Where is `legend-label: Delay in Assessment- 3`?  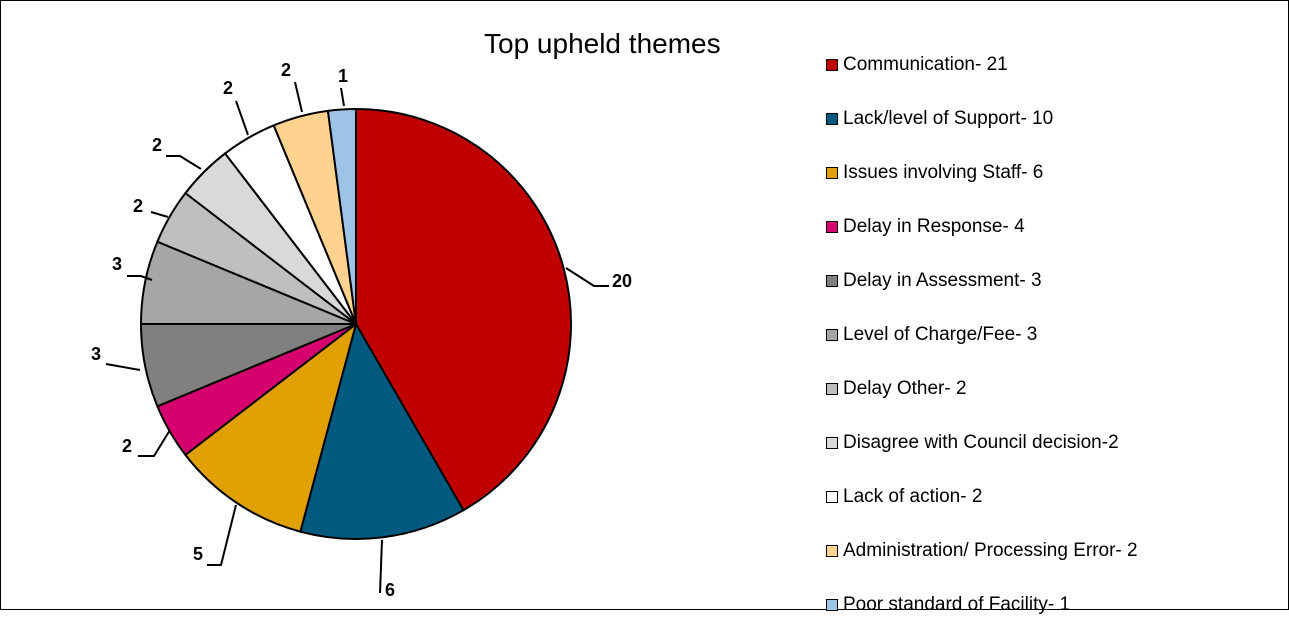
legend-label: Delay in Assessment- 3 is located at coordinates (942, 280).